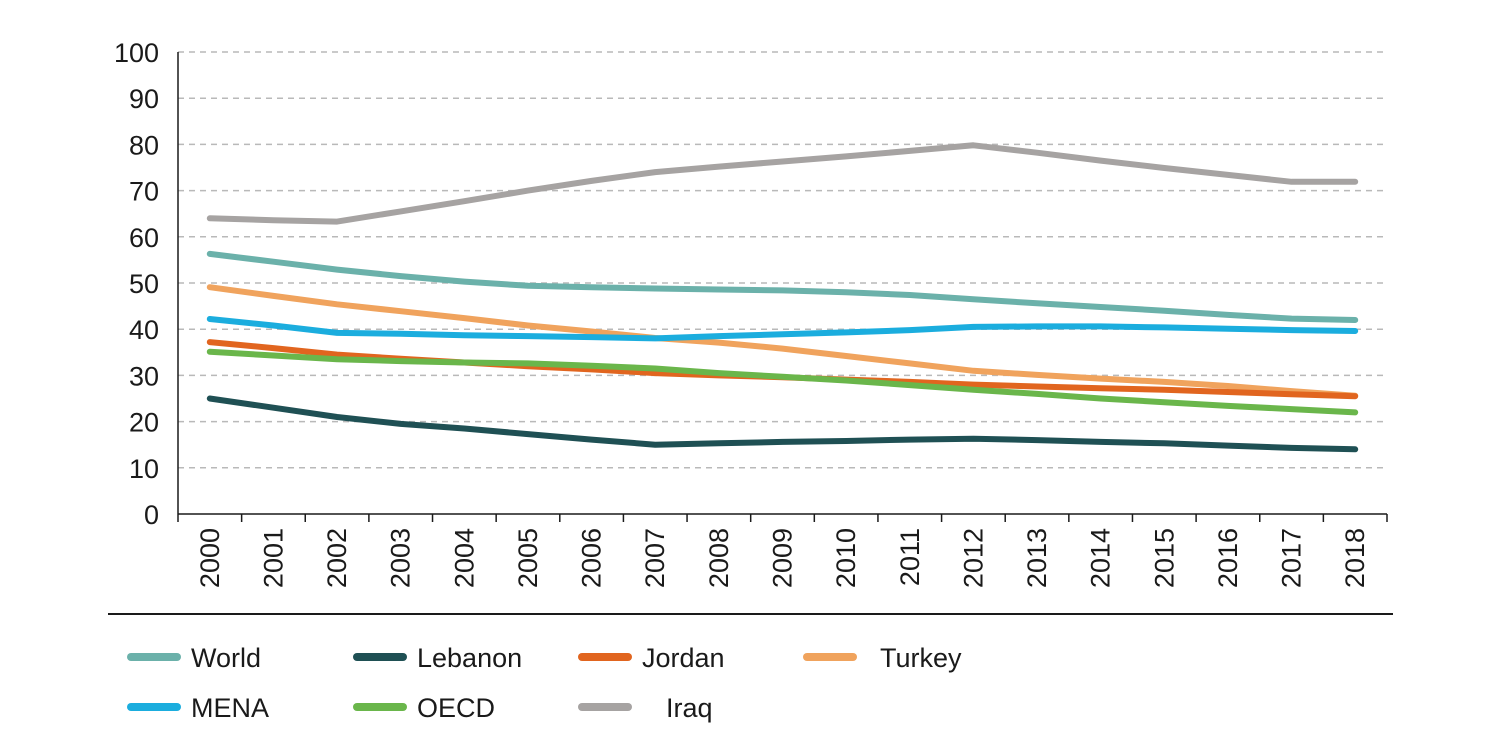 The height and width of the screenshot is (751, 1501). I want to click on y-tick-label: 70, so click(144, 192).